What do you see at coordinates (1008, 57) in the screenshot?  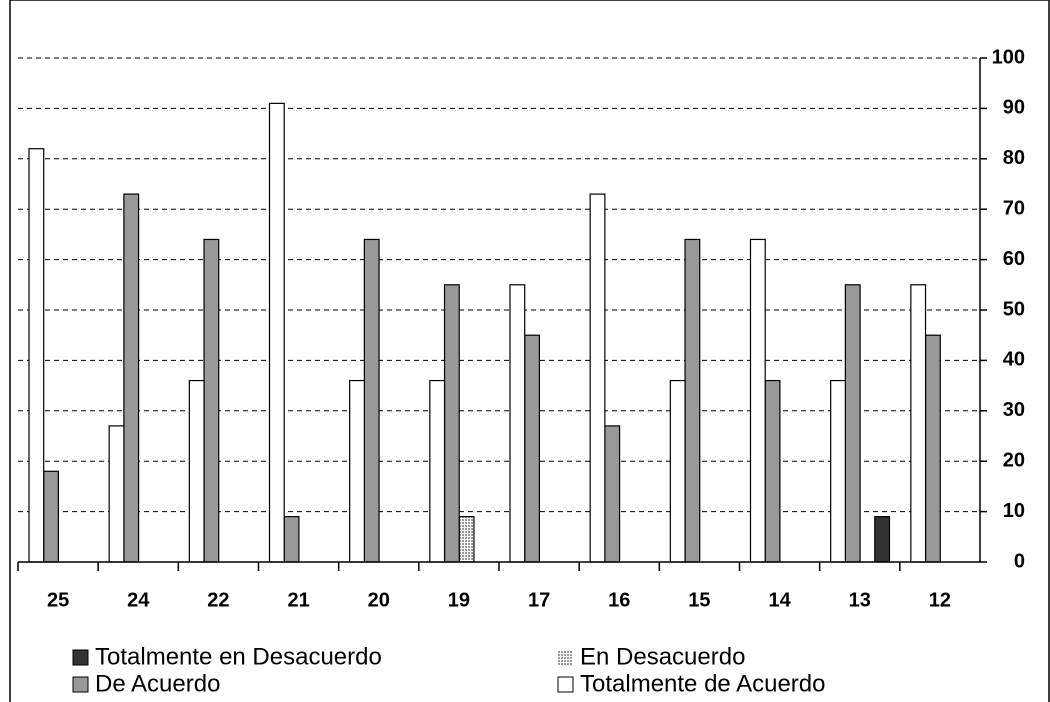 I see `y-tick-label: 100` at bounding box center [1008, 57].